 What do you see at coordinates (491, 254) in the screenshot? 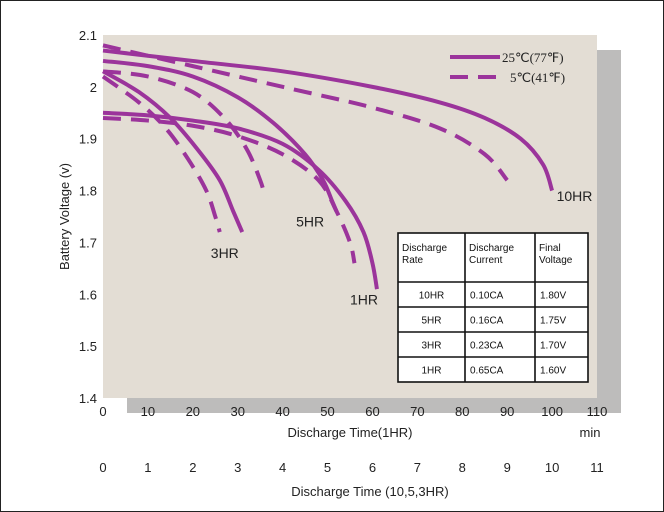
I see `table-header-cell: Discharge Current` at bounding box center [491, 254].